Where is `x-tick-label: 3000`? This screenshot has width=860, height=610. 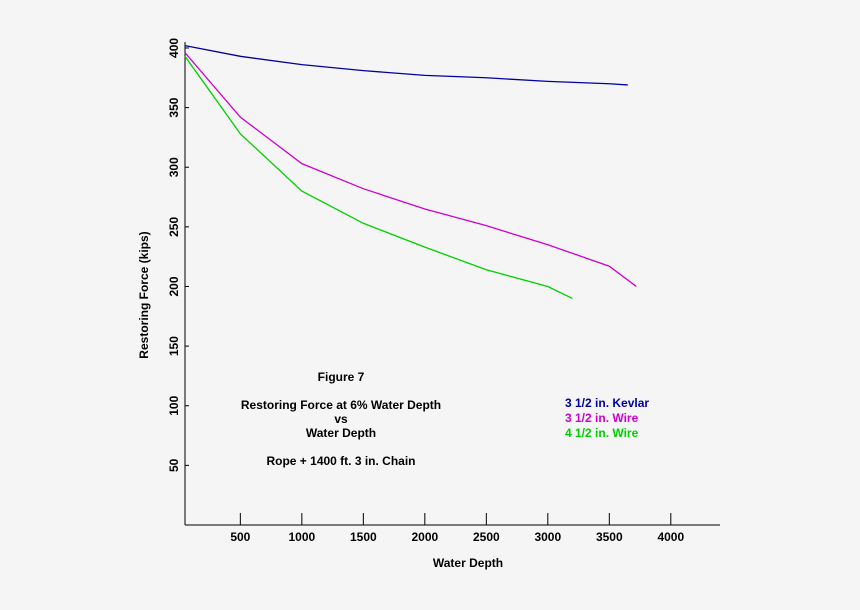
x-tick-label: 3000 is located at coordinates (547, 537).